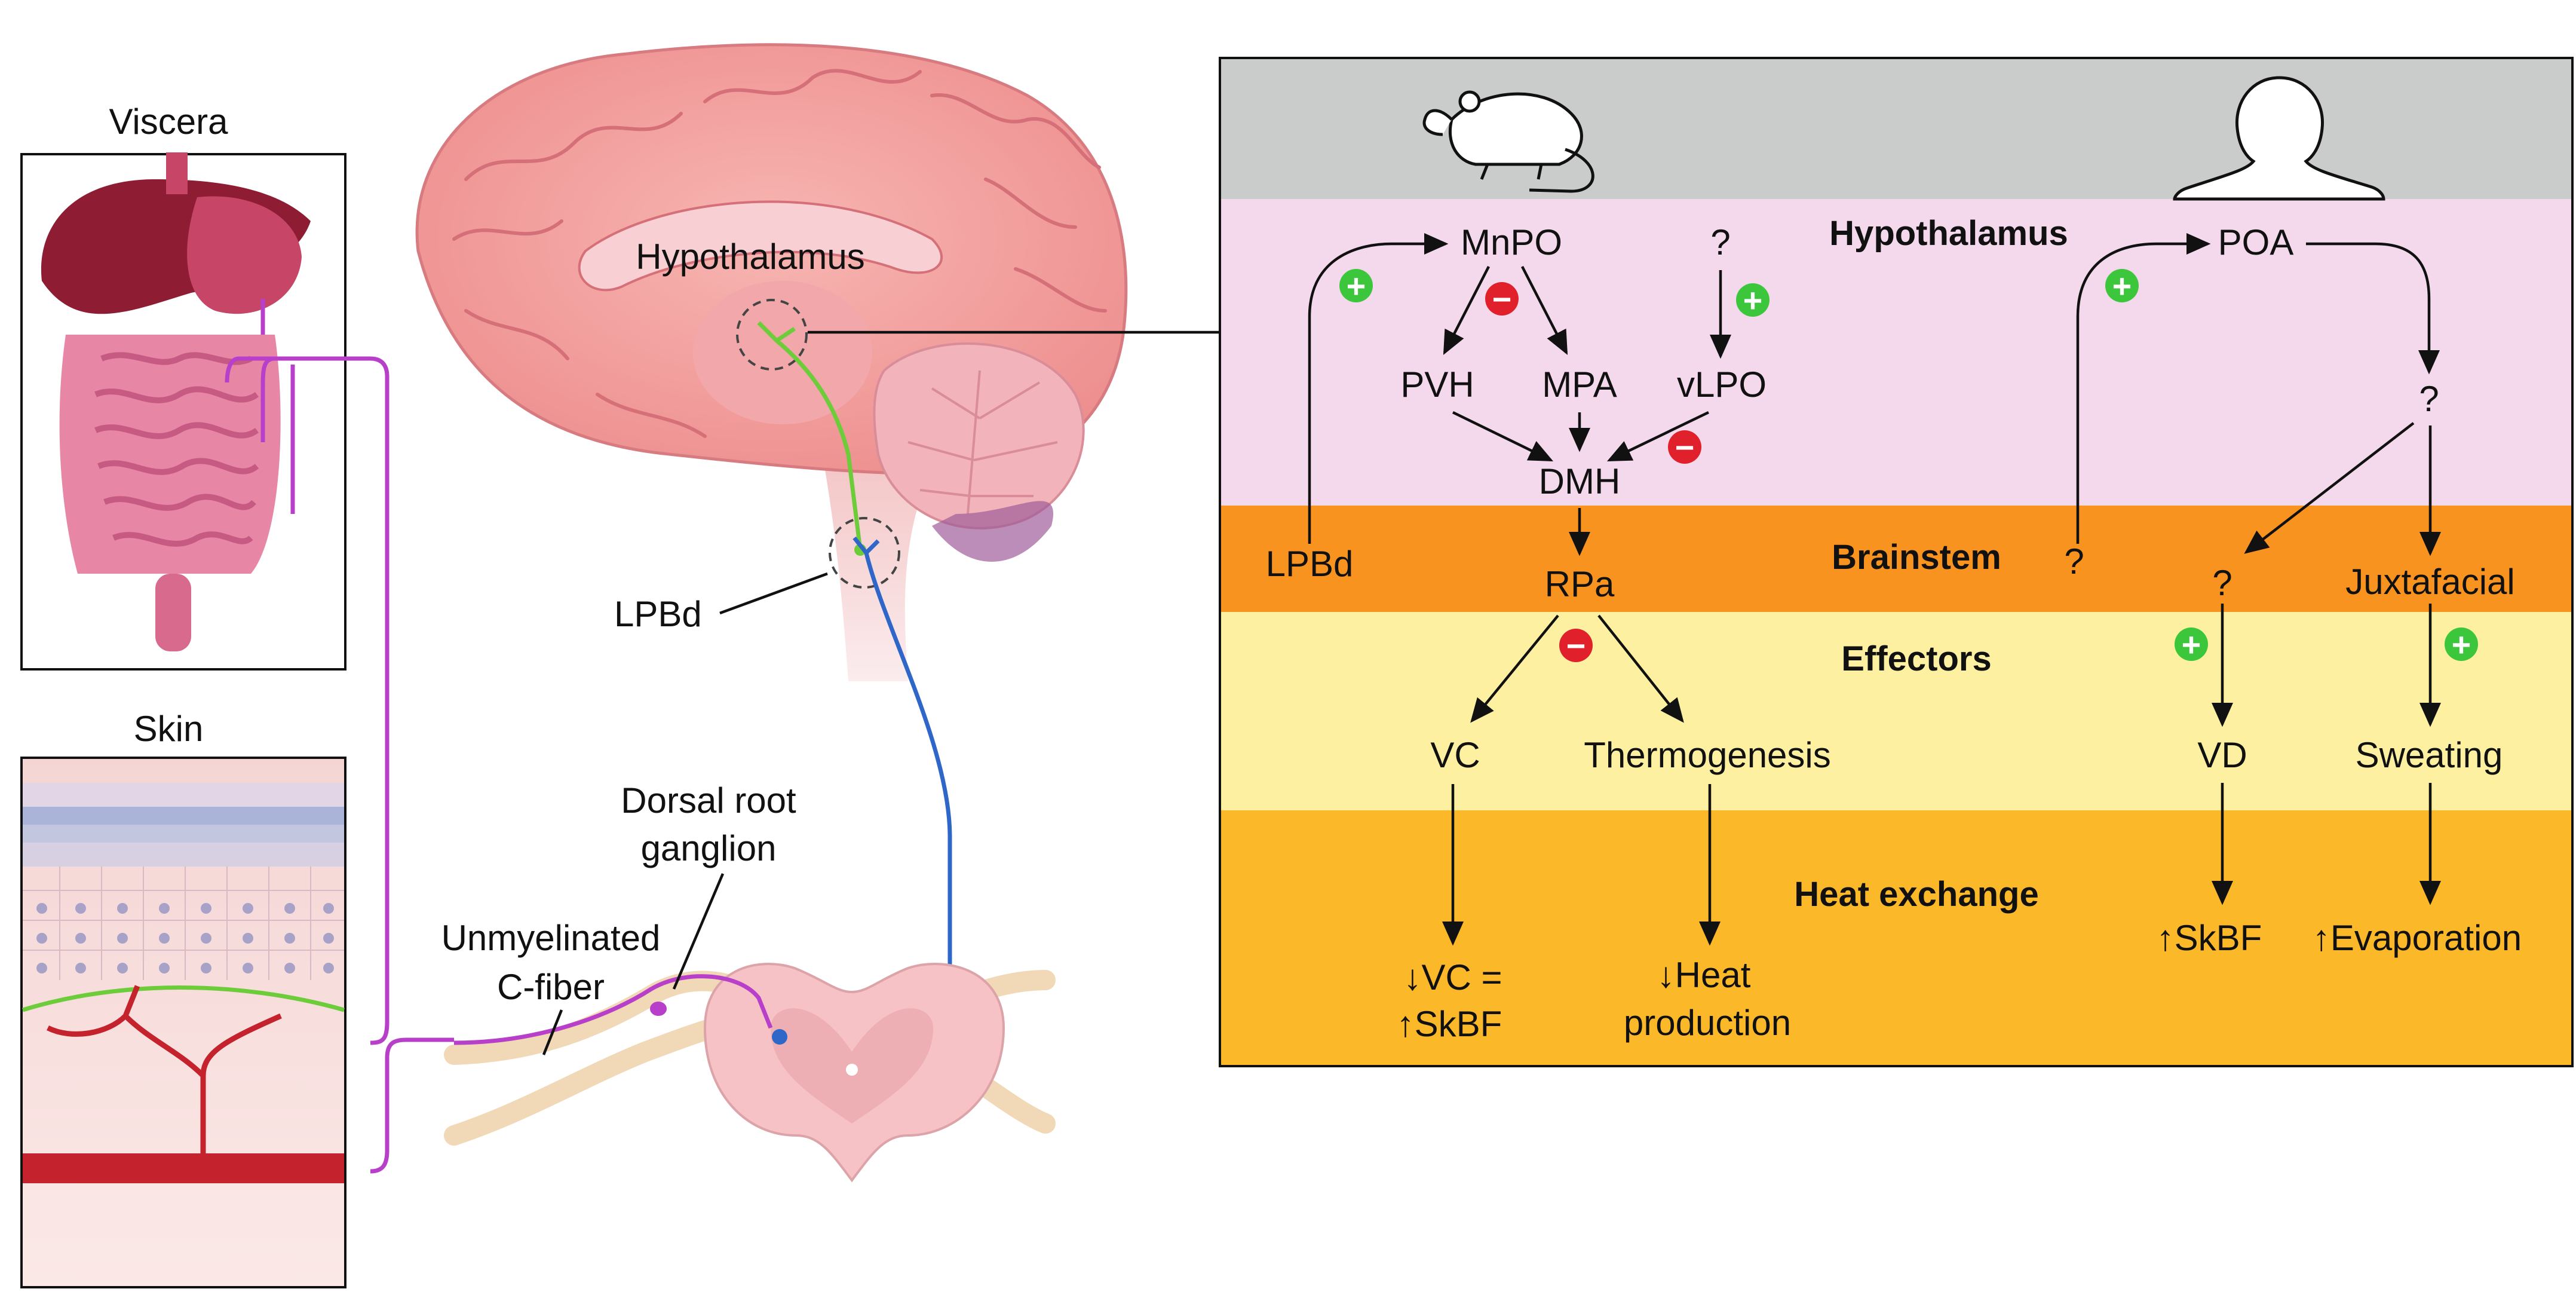  I want to click on node-dmh: DMH, so click(1580, 481).